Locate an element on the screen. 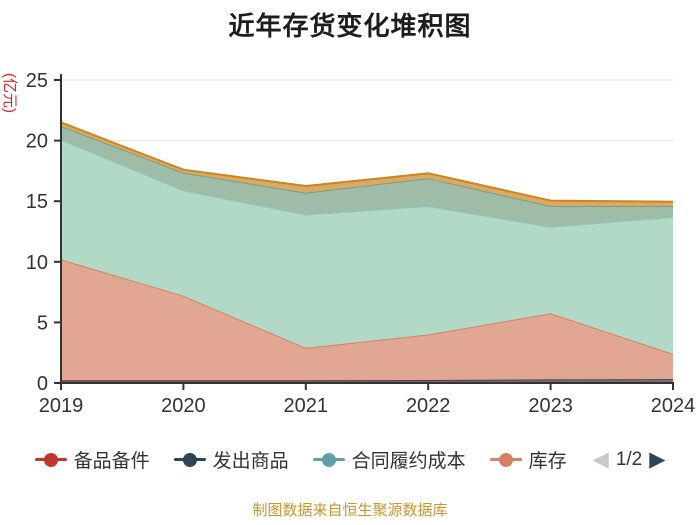 This screenshot has width=700, height=525. line-band-page2-gold is located at coordinates (367, 162).